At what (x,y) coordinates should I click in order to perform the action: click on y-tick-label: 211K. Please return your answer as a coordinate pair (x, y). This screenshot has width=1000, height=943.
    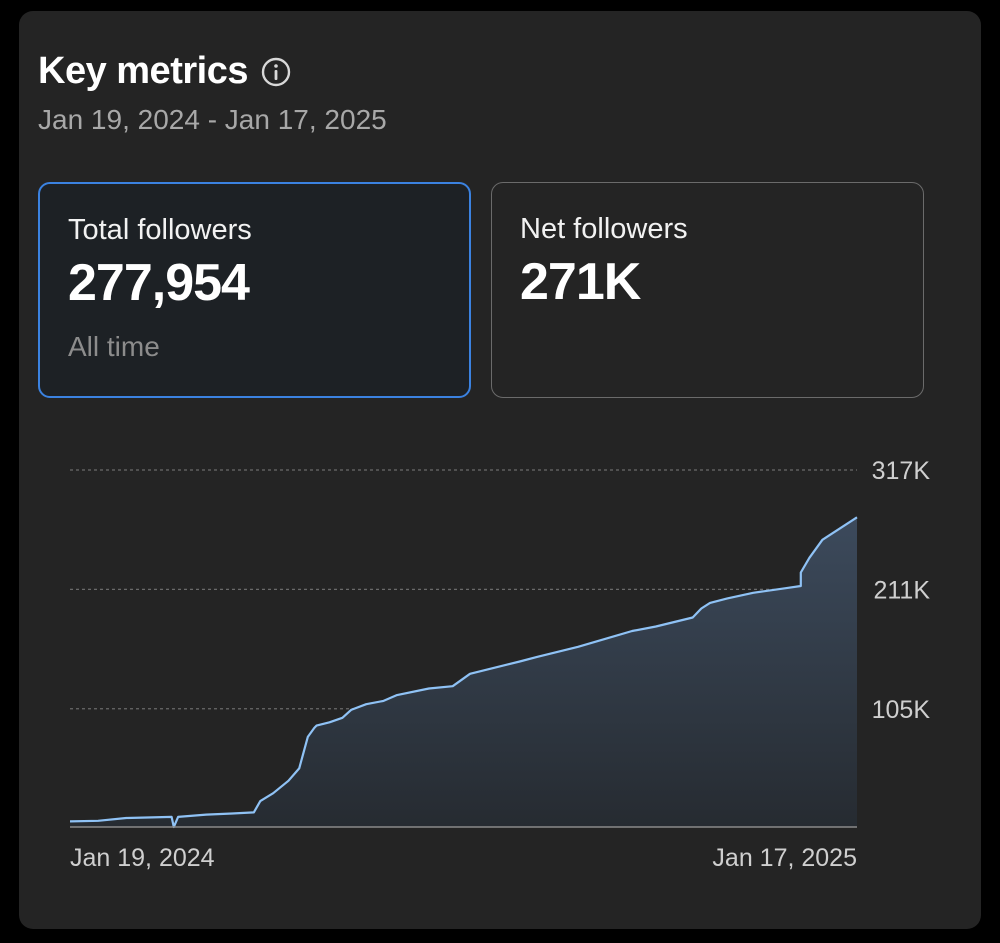
    Looking at the image, I should click on (901, 590).